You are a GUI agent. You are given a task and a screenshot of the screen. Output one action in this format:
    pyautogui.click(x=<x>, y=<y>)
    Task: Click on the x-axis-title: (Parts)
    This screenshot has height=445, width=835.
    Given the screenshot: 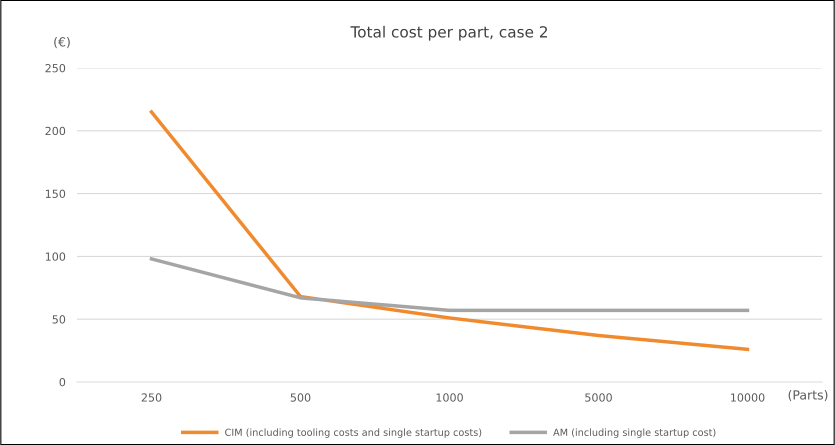 What is the action you would take?
    pyautogui.click(x=808, y=396)
    